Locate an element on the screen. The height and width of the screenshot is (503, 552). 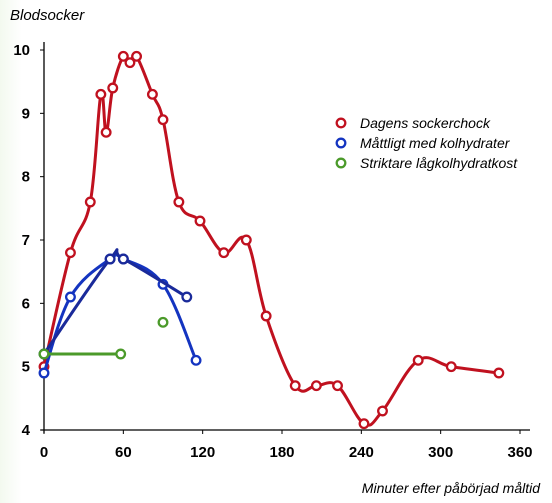
y-tick-label: 6 is located at coordinates (26, 303).